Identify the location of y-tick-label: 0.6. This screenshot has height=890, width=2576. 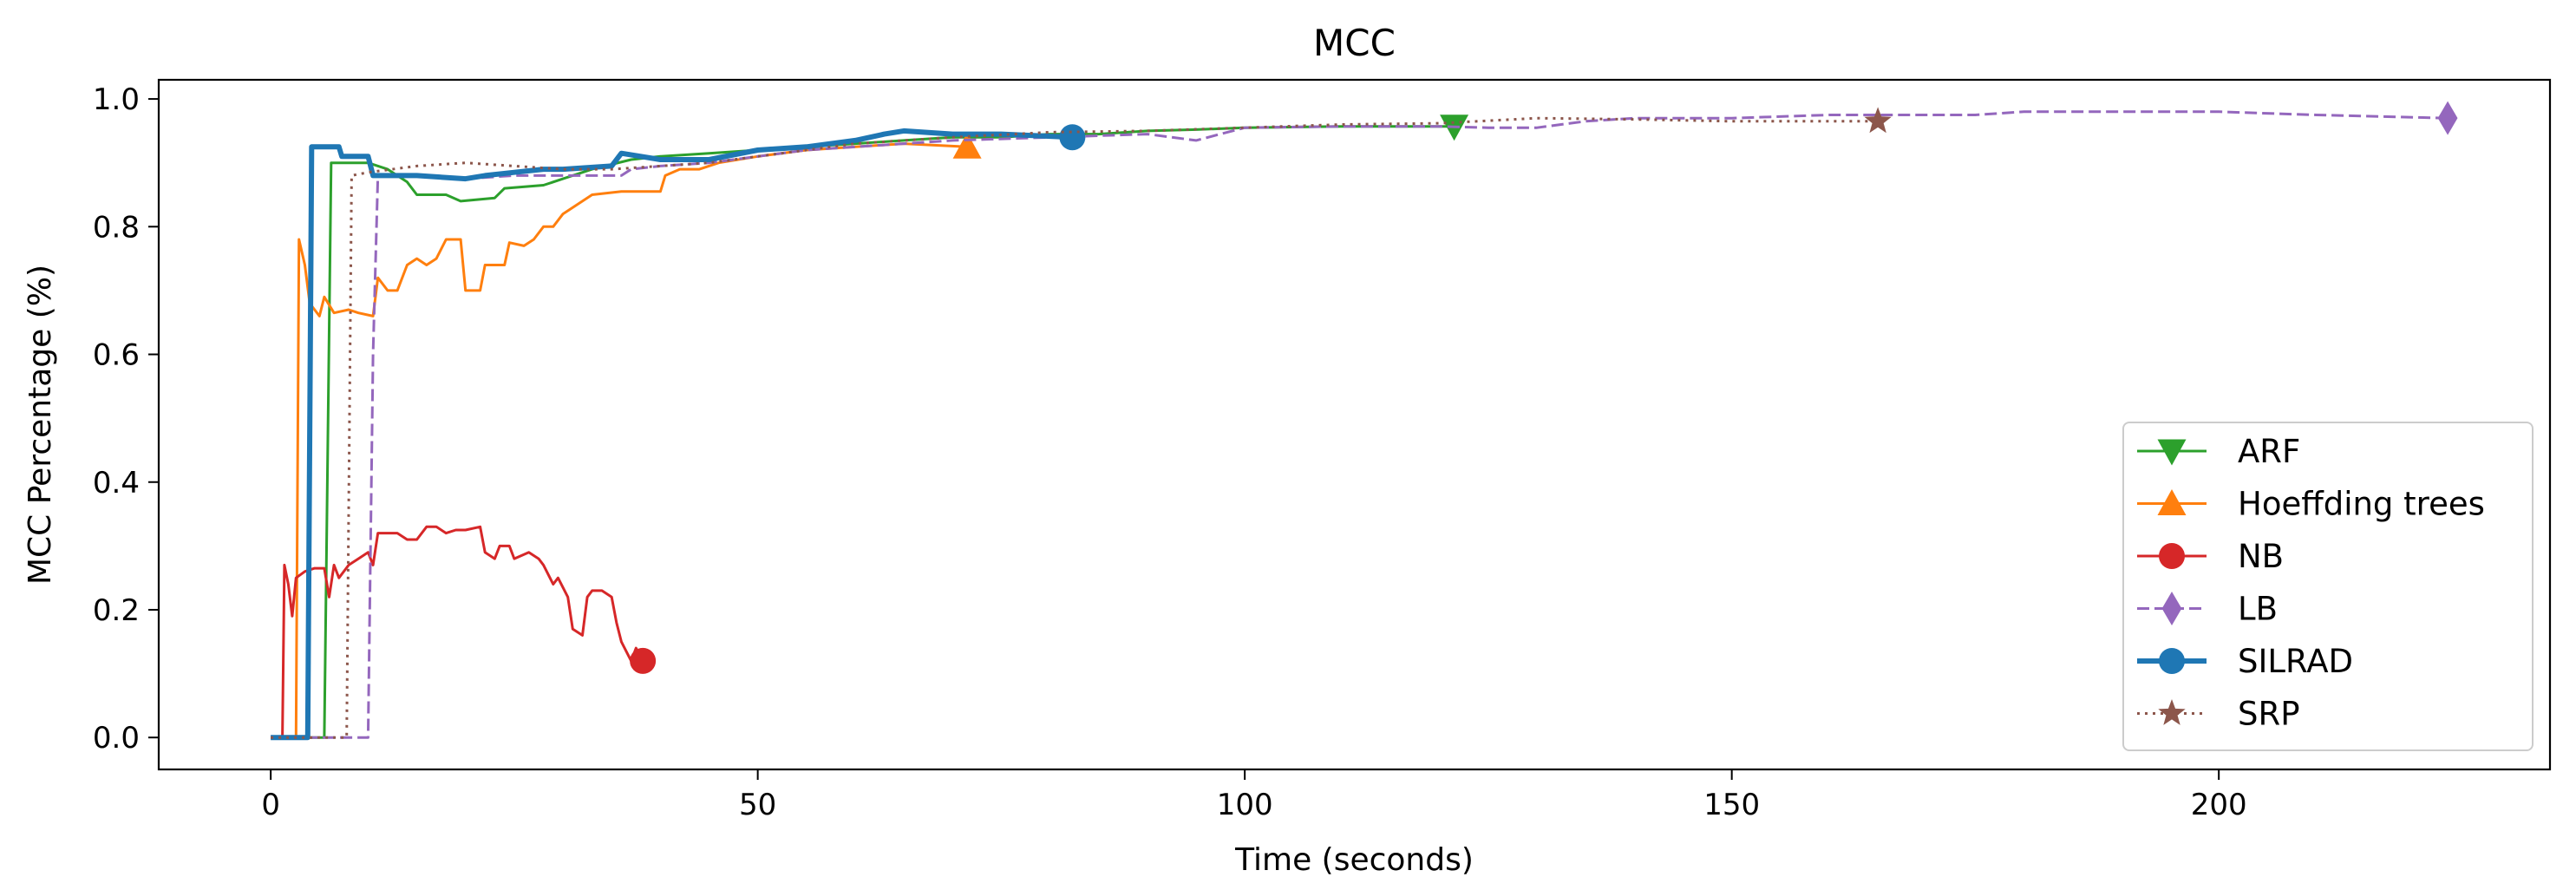
(116, 355).